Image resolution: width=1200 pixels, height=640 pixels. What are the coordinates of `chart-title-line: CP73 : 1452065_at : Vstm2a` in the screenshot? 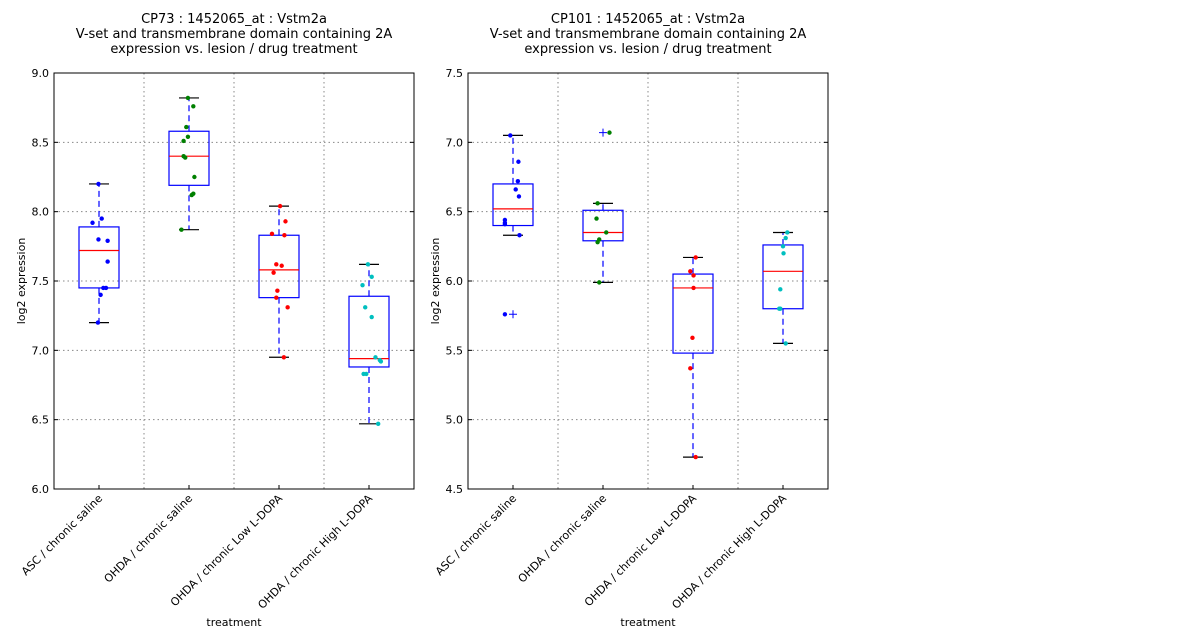 It's located at (234, 19).